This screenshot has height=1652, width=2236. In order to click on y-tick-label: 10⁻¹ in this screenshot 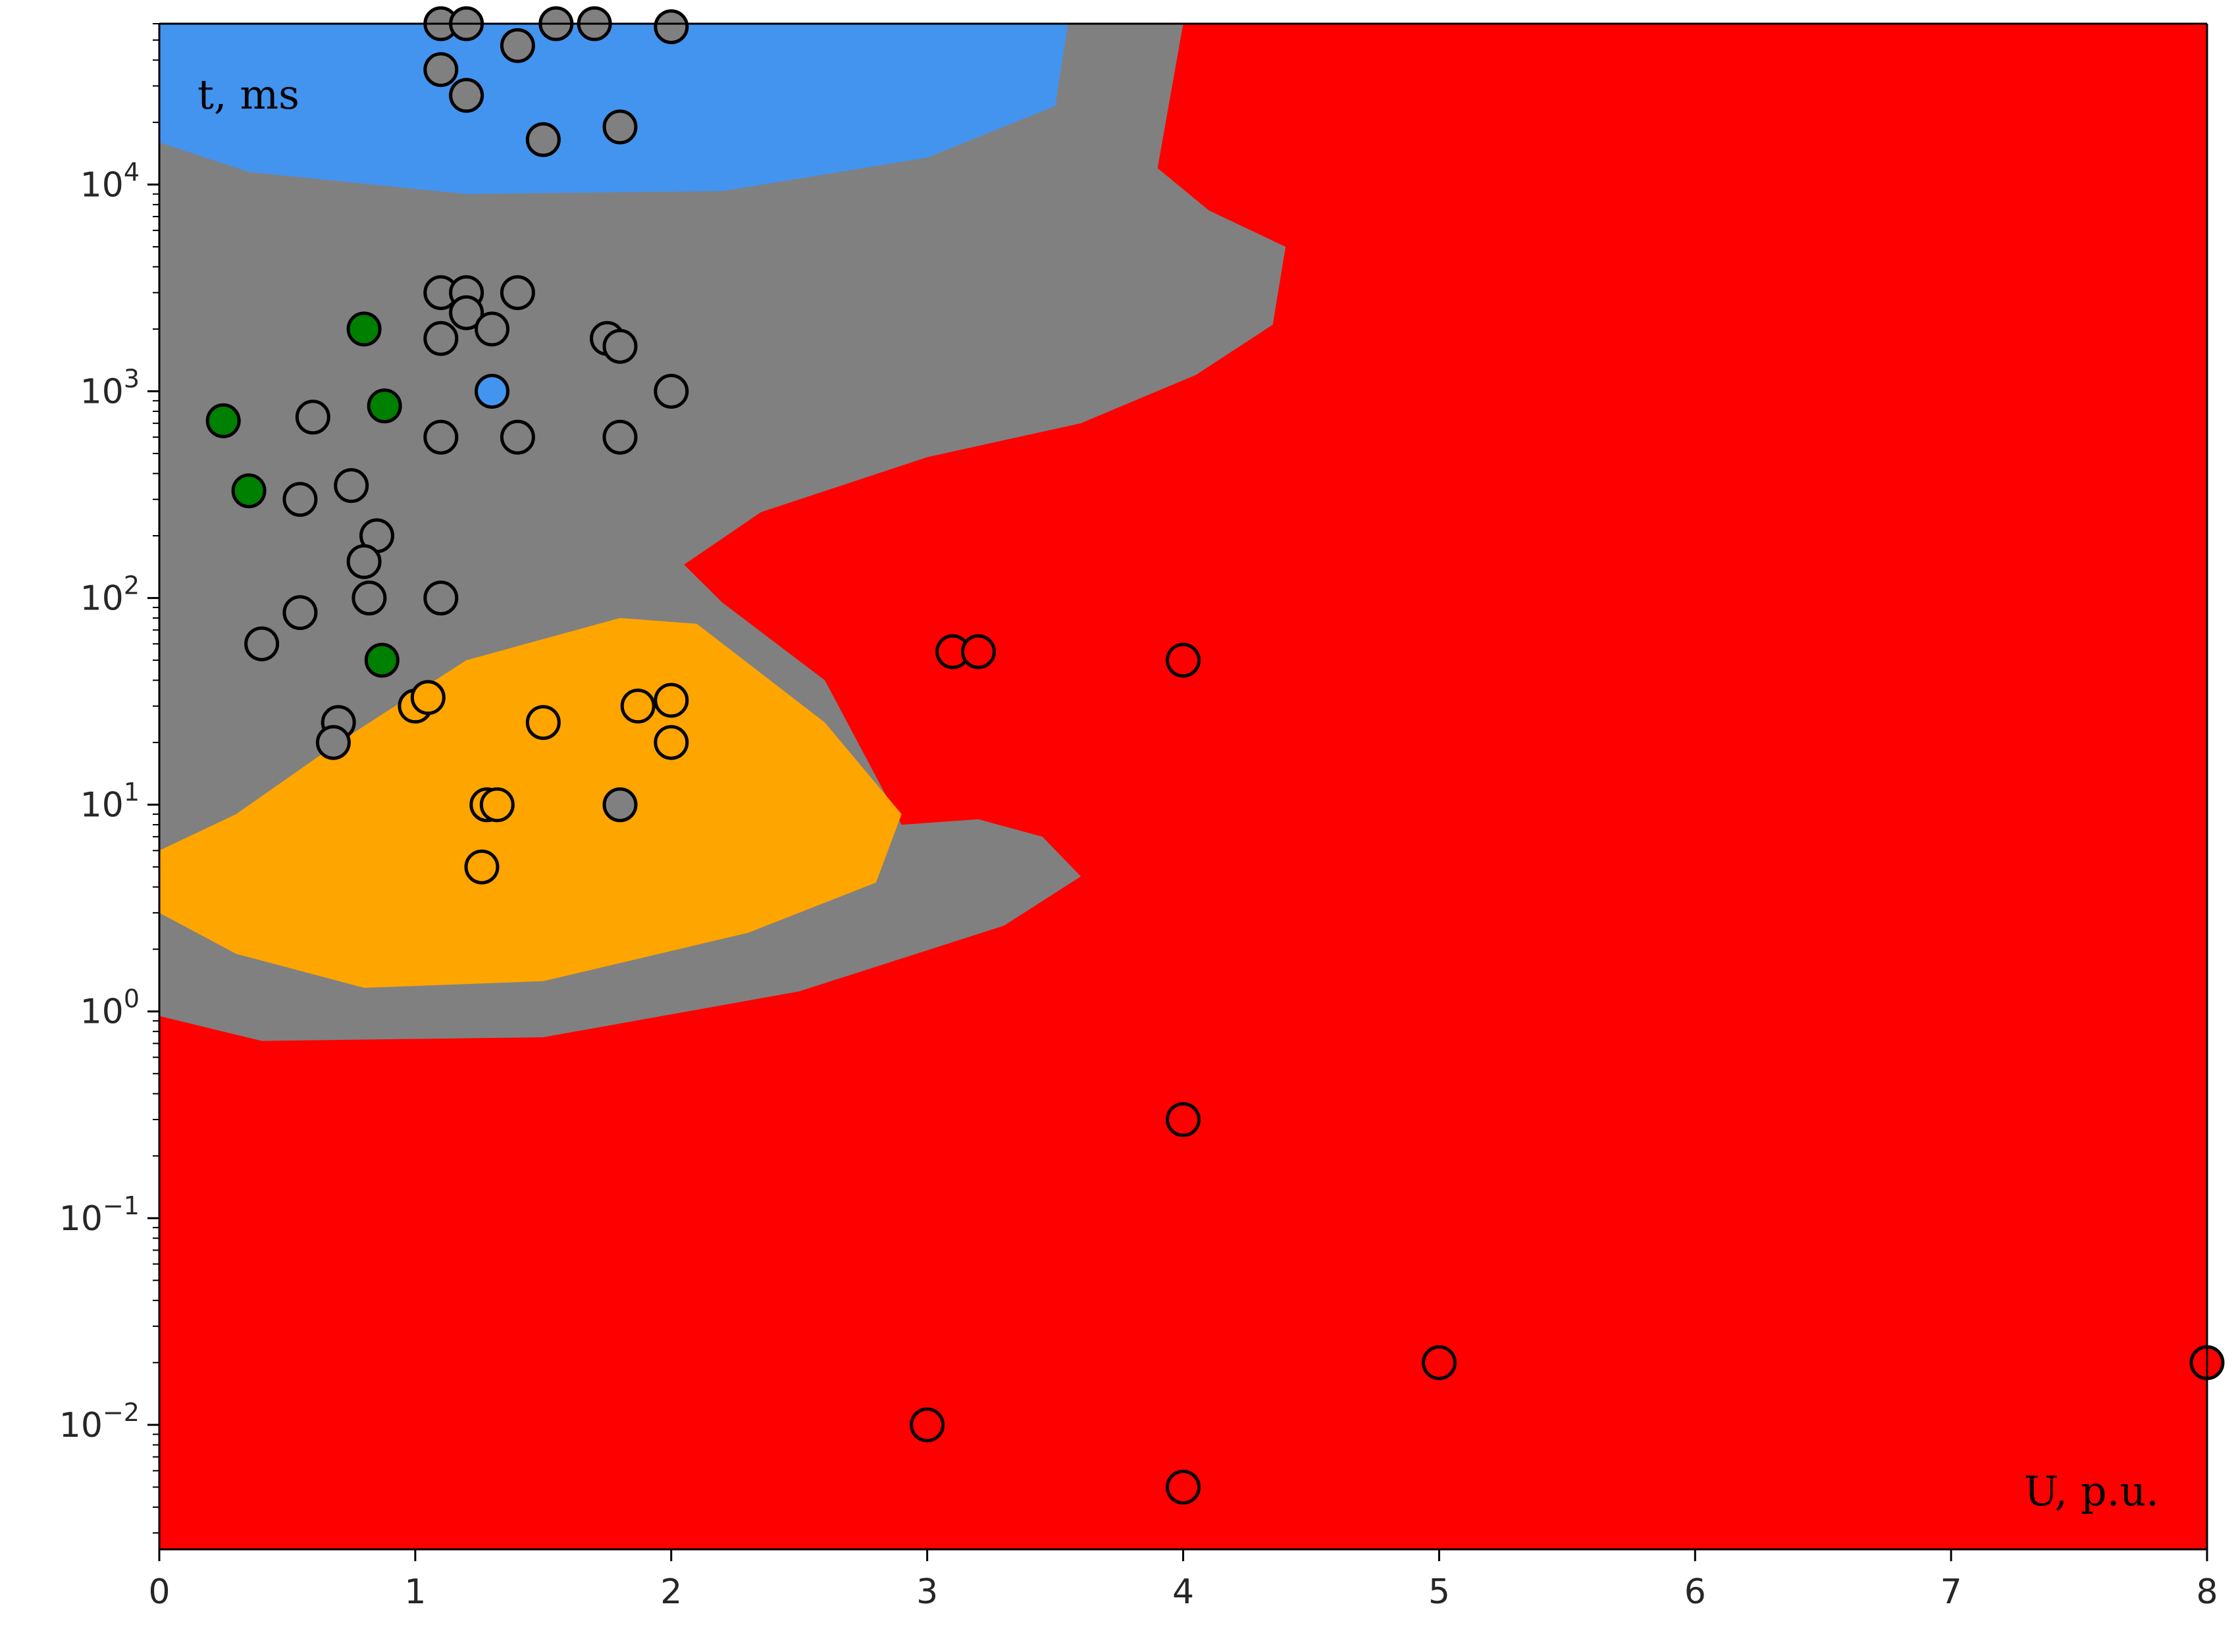, I will do `click(99, 1215)`.